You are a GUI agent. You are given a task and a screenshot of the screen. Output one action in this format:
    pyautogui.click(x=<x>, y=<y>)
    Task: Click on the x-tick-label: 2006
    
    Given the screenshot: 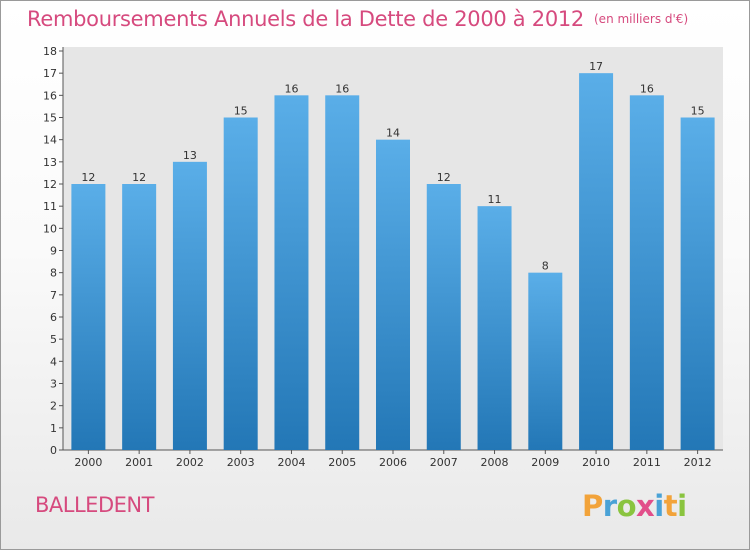 What is the action you would take?
    pyautogui.click(x=393, y=462)
    